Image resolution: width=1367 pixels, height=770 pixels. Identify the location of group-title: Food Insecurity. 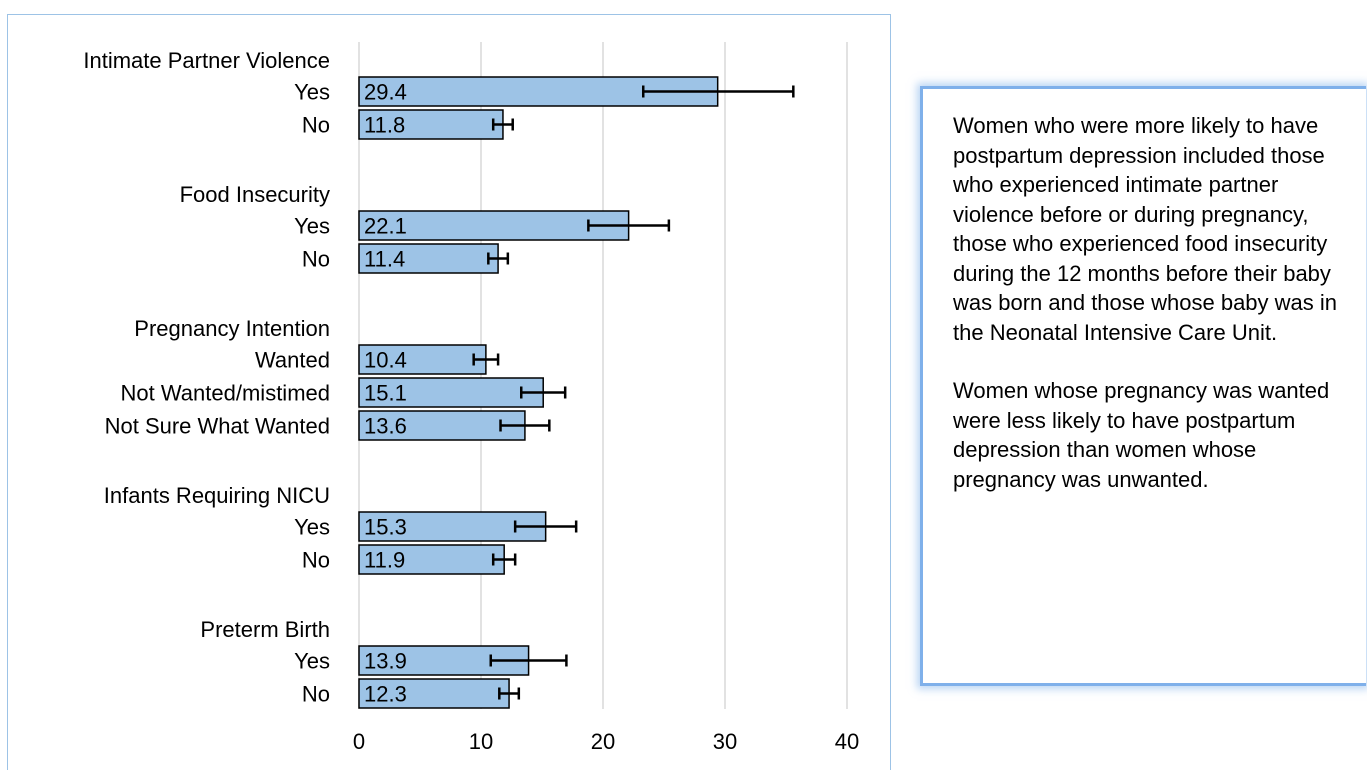
(255, 194).